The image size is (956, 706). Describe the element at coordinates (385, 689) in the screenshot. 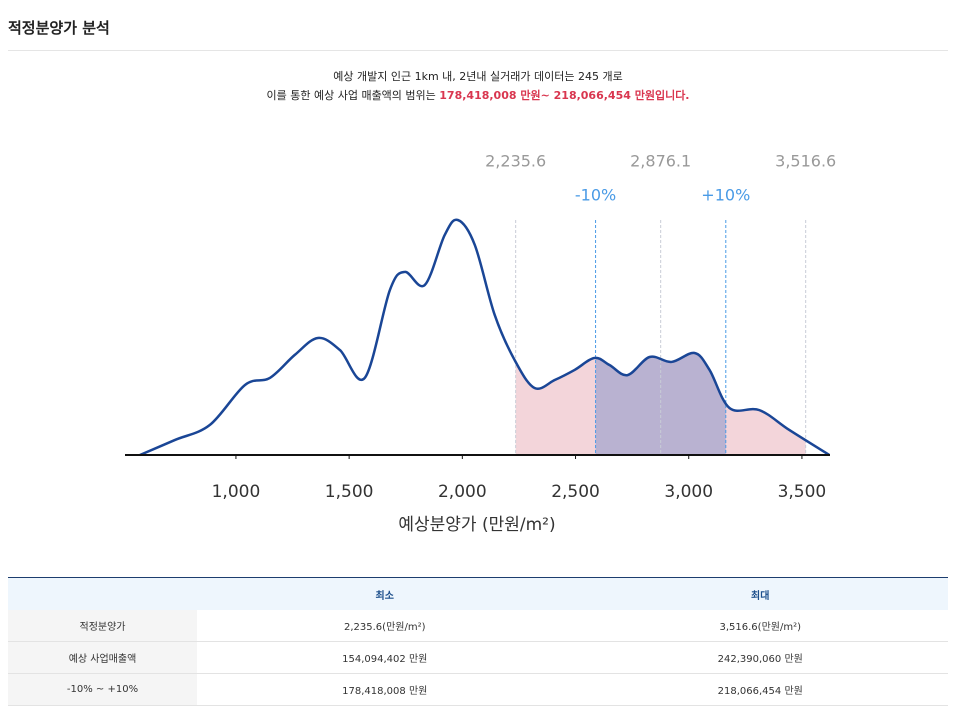

I see `cell: 178,418,008 만원` at that location.